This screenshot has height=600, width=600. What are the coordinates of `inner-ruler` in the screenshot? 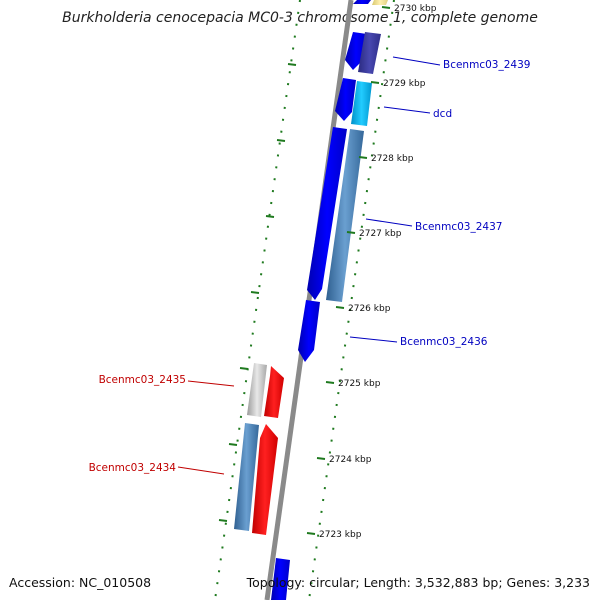 It's located at (257, 300).